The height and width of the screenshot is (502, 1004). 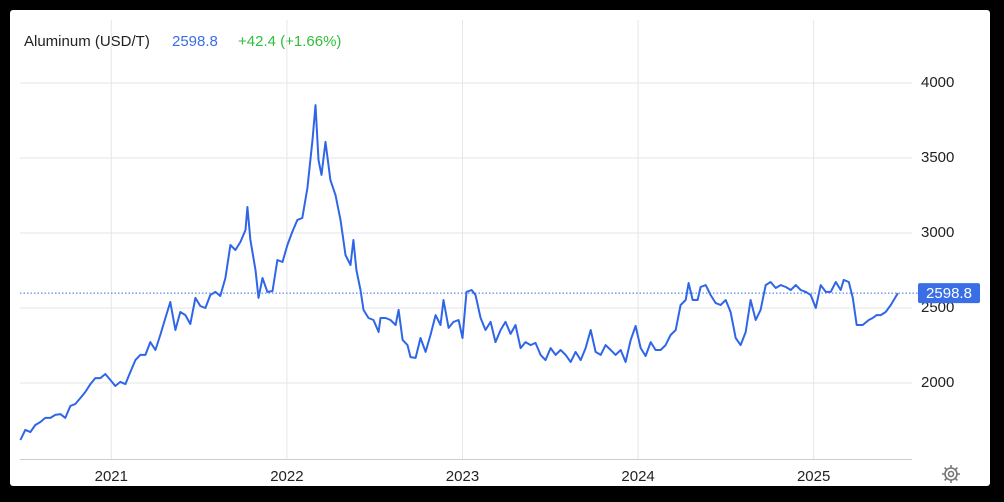 What do you see at coordinates (195, 41) in the screenshot?
I see `header-price: 2598.8` at bounding box center [195, 41].